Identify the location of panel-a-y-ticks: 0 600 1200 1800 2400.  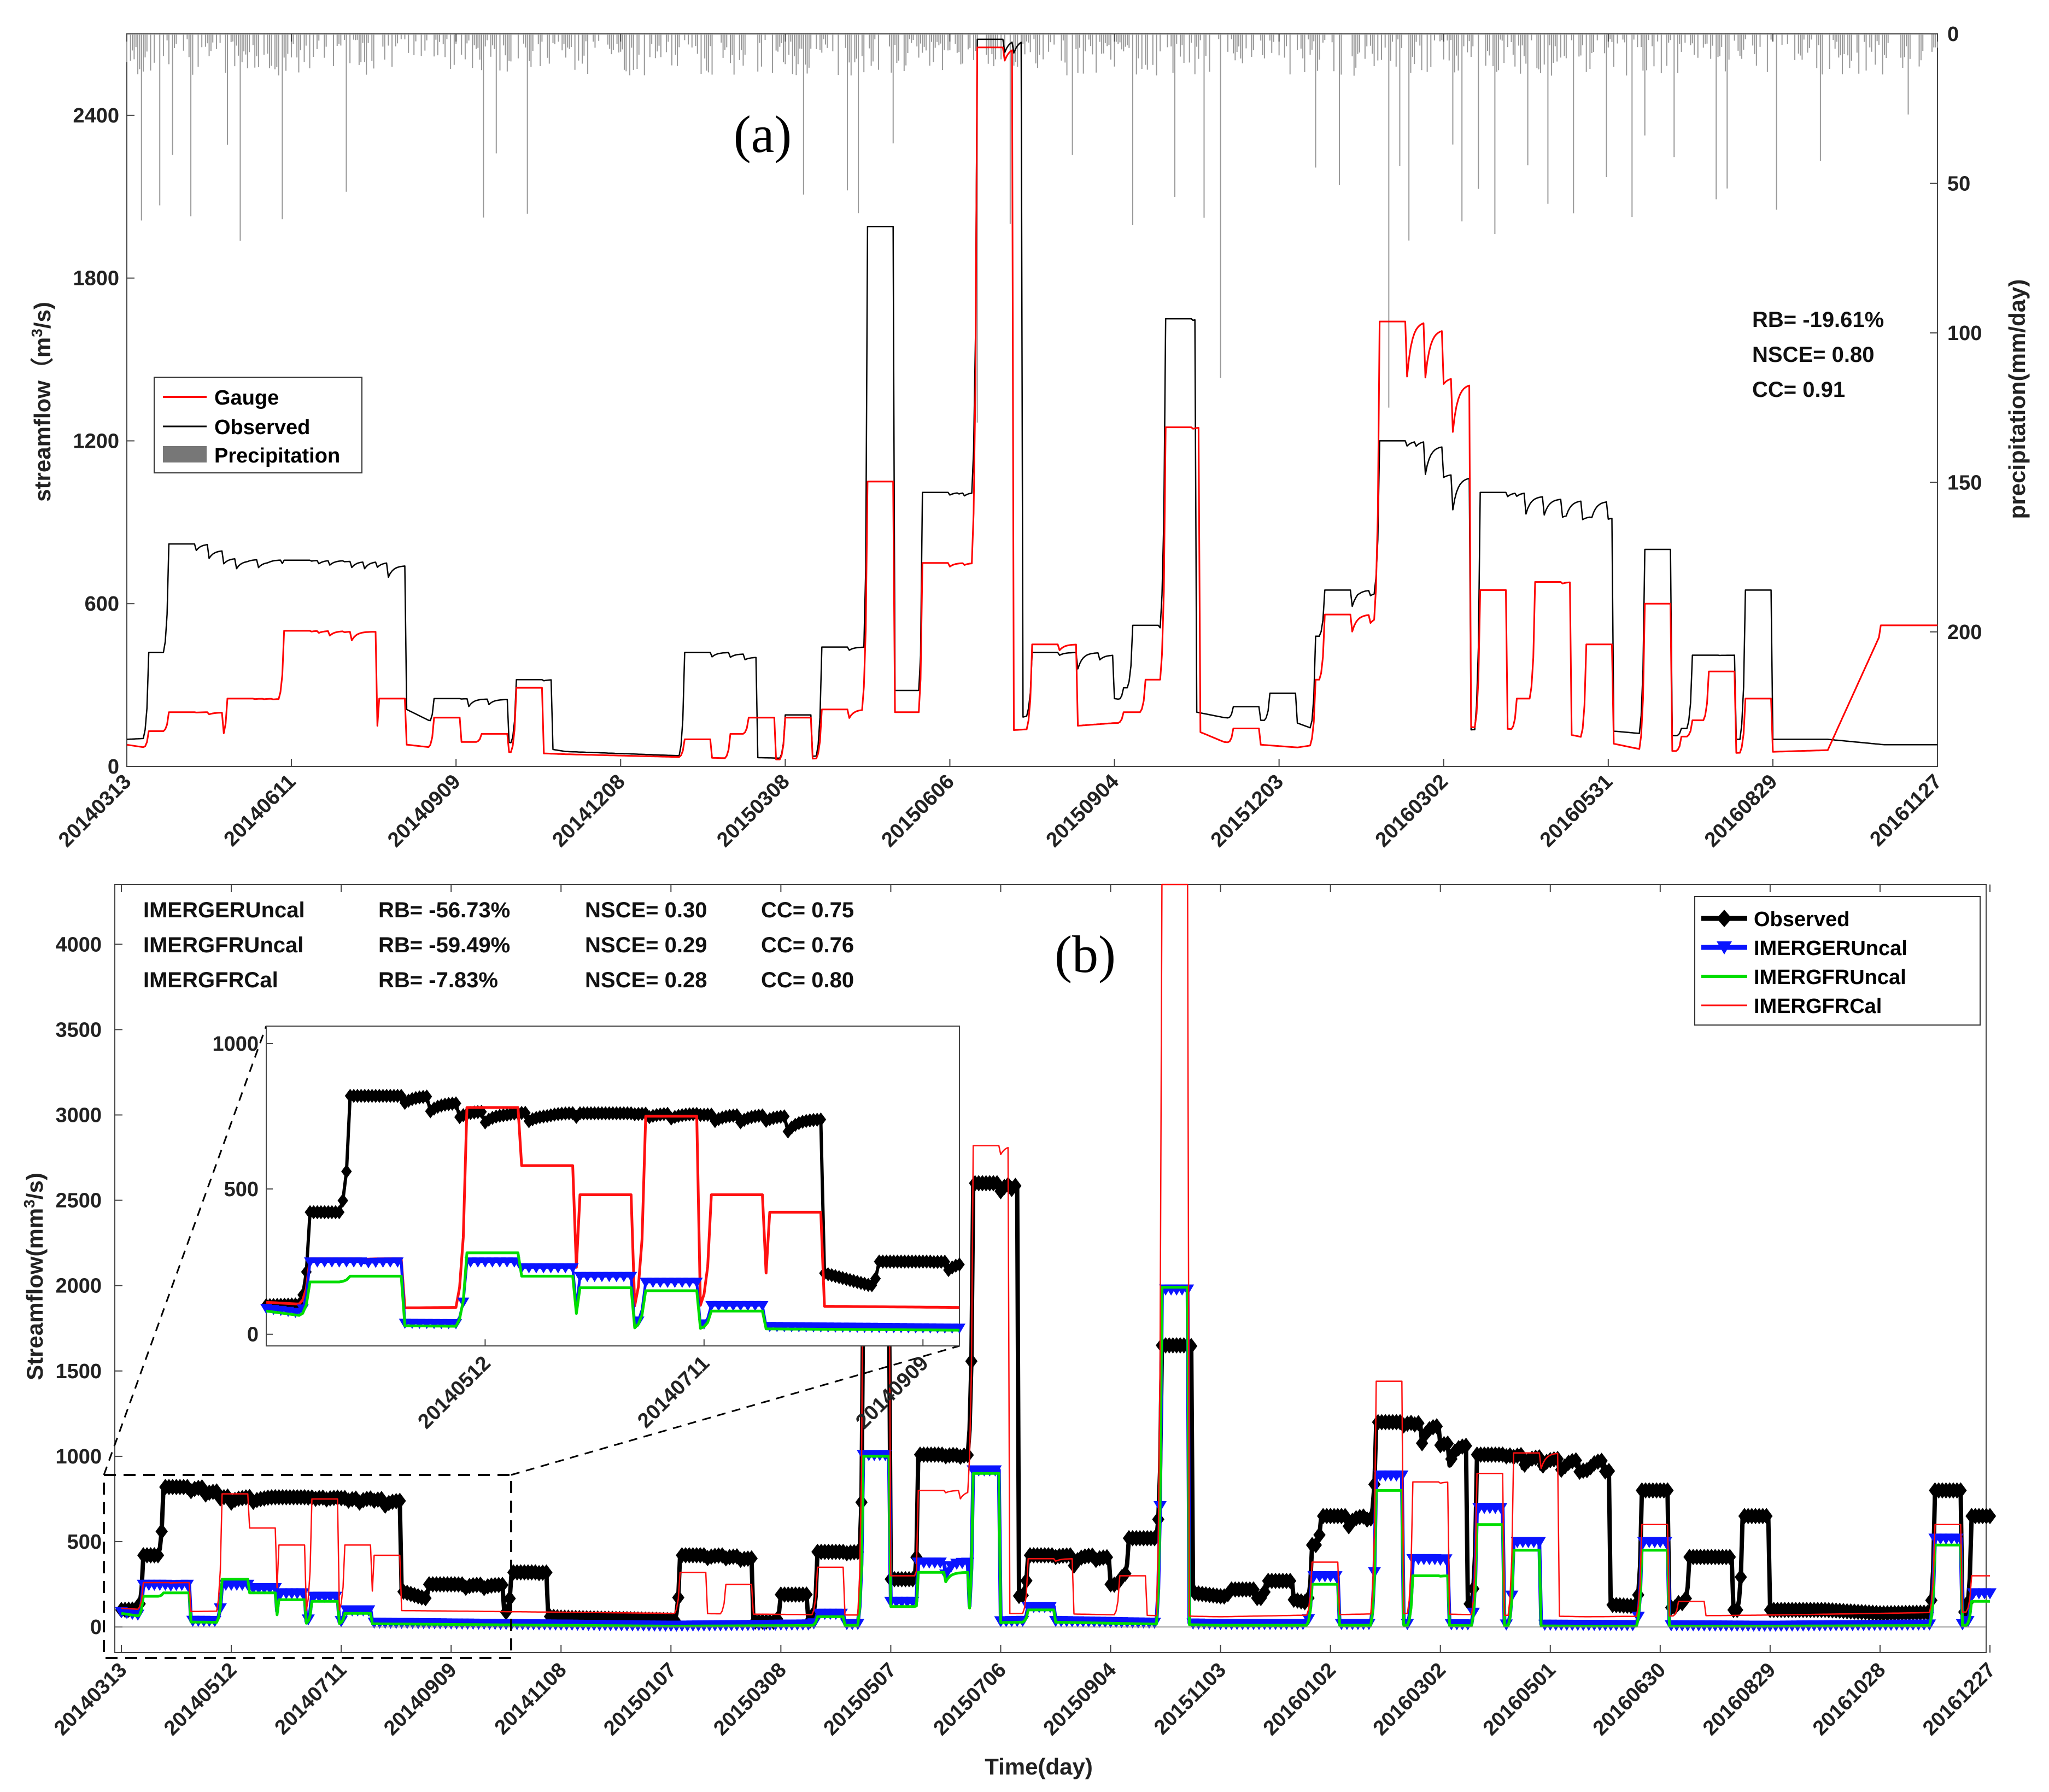
(103, 441).